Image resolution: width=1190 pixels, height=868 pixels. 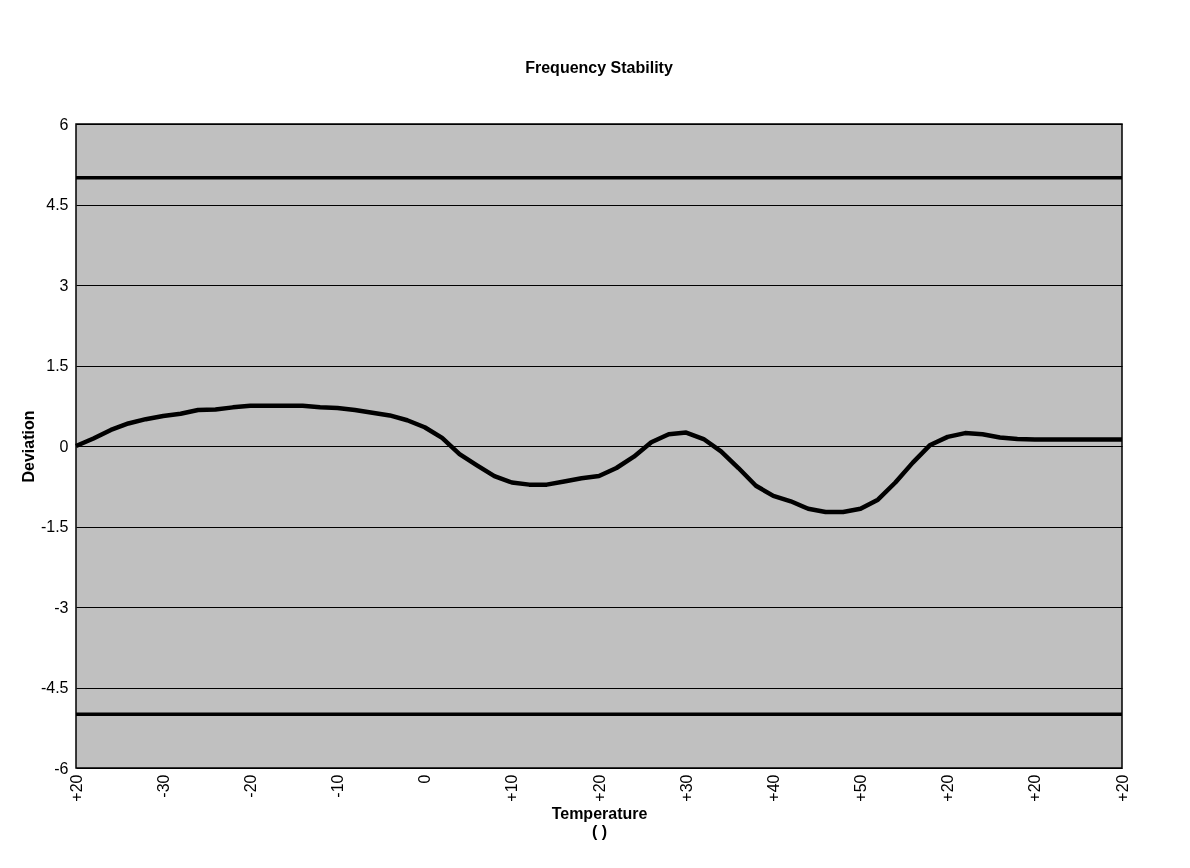 What do you see at coordinates (54, 526) in the screenshot?
I see `y-tick-label: -1.5` at bounding box center [54, 526].